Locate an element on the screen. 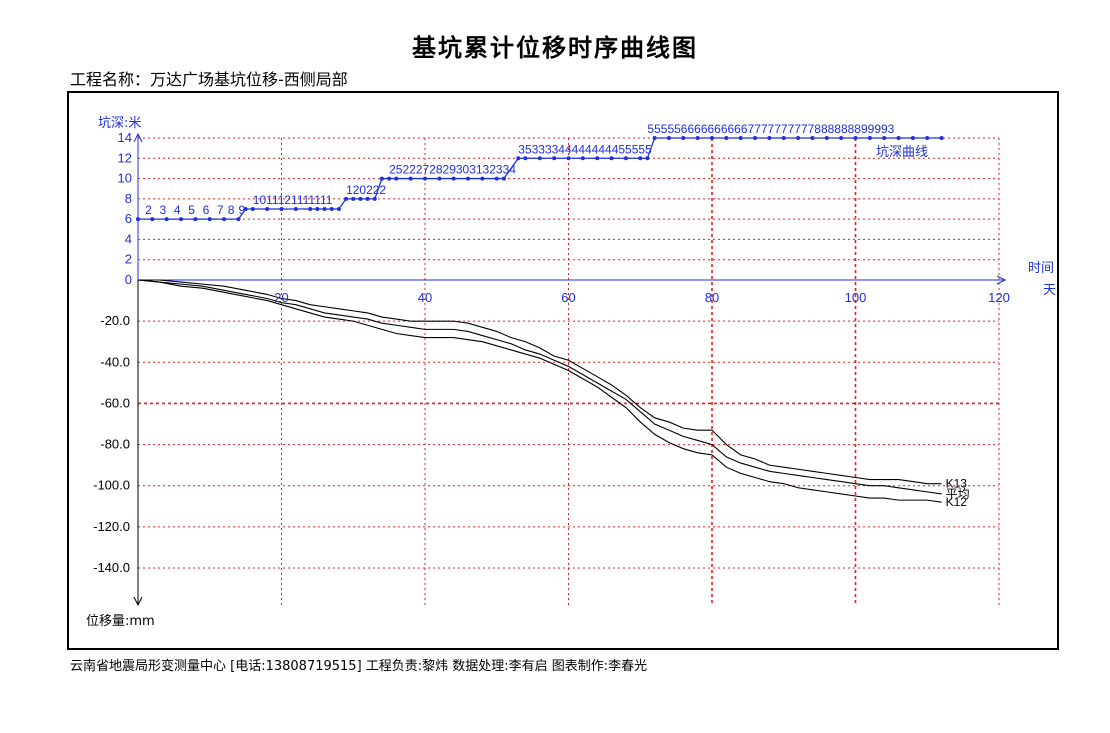  depth-data-label: 6 is located at coordinates (206, 210).